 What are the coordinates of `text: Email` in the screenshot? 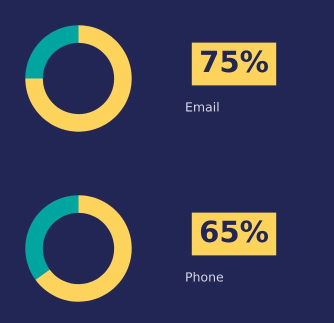 It's located at (202, 107).